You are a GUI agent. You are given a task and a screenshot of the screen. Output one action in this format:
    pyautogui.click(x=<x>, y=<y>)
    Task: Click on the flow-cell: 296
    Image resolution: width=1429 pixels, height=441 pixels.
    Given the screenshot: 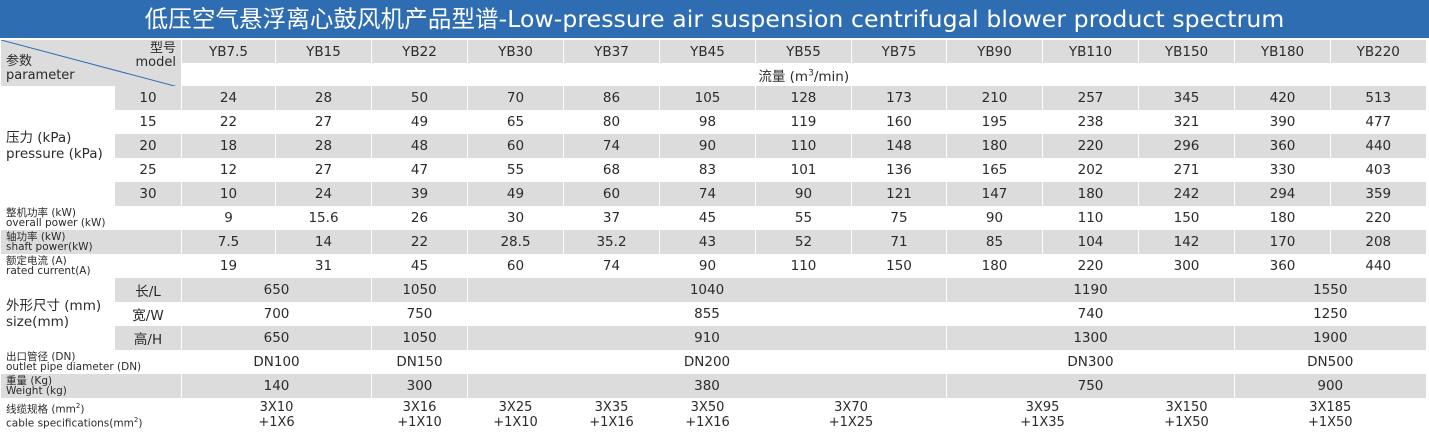 What is the action you would take?
    pyautogui.click(x=1186, y=146)
    